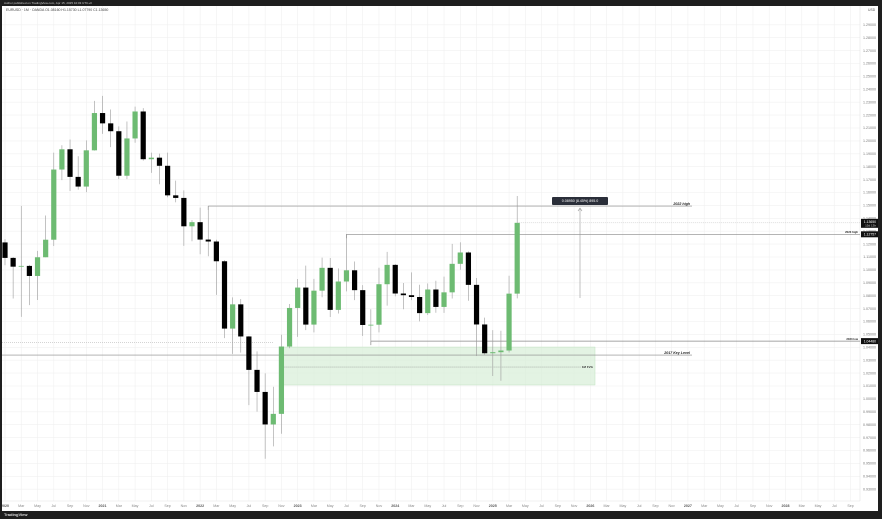  I want to click on price-tick-label: 1.02000, so click(869, 373).